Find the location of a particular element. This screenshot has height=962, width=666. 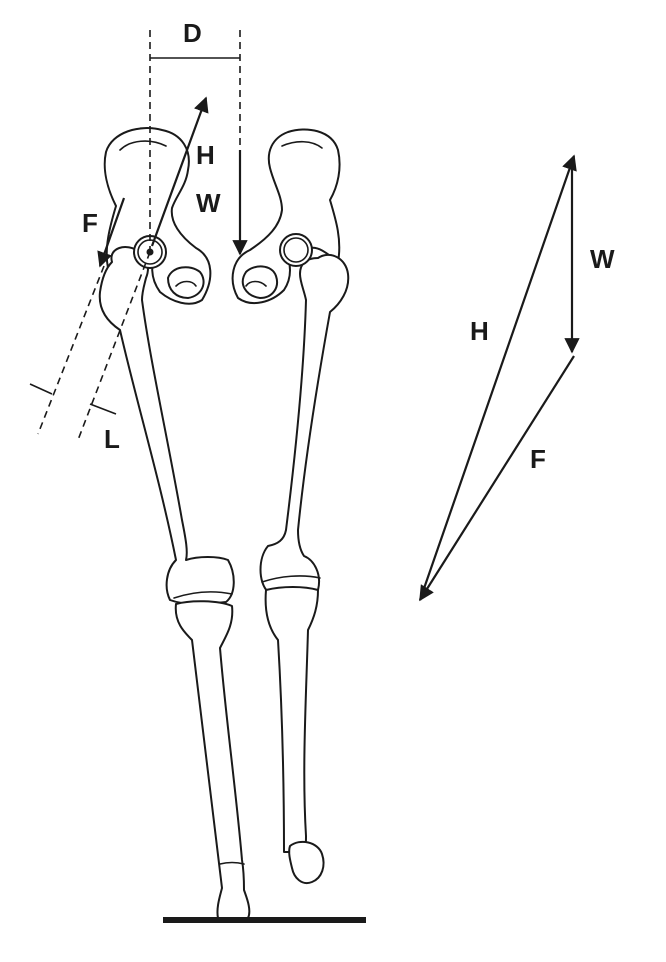

label-d: D is located at coordinates (192, 33).